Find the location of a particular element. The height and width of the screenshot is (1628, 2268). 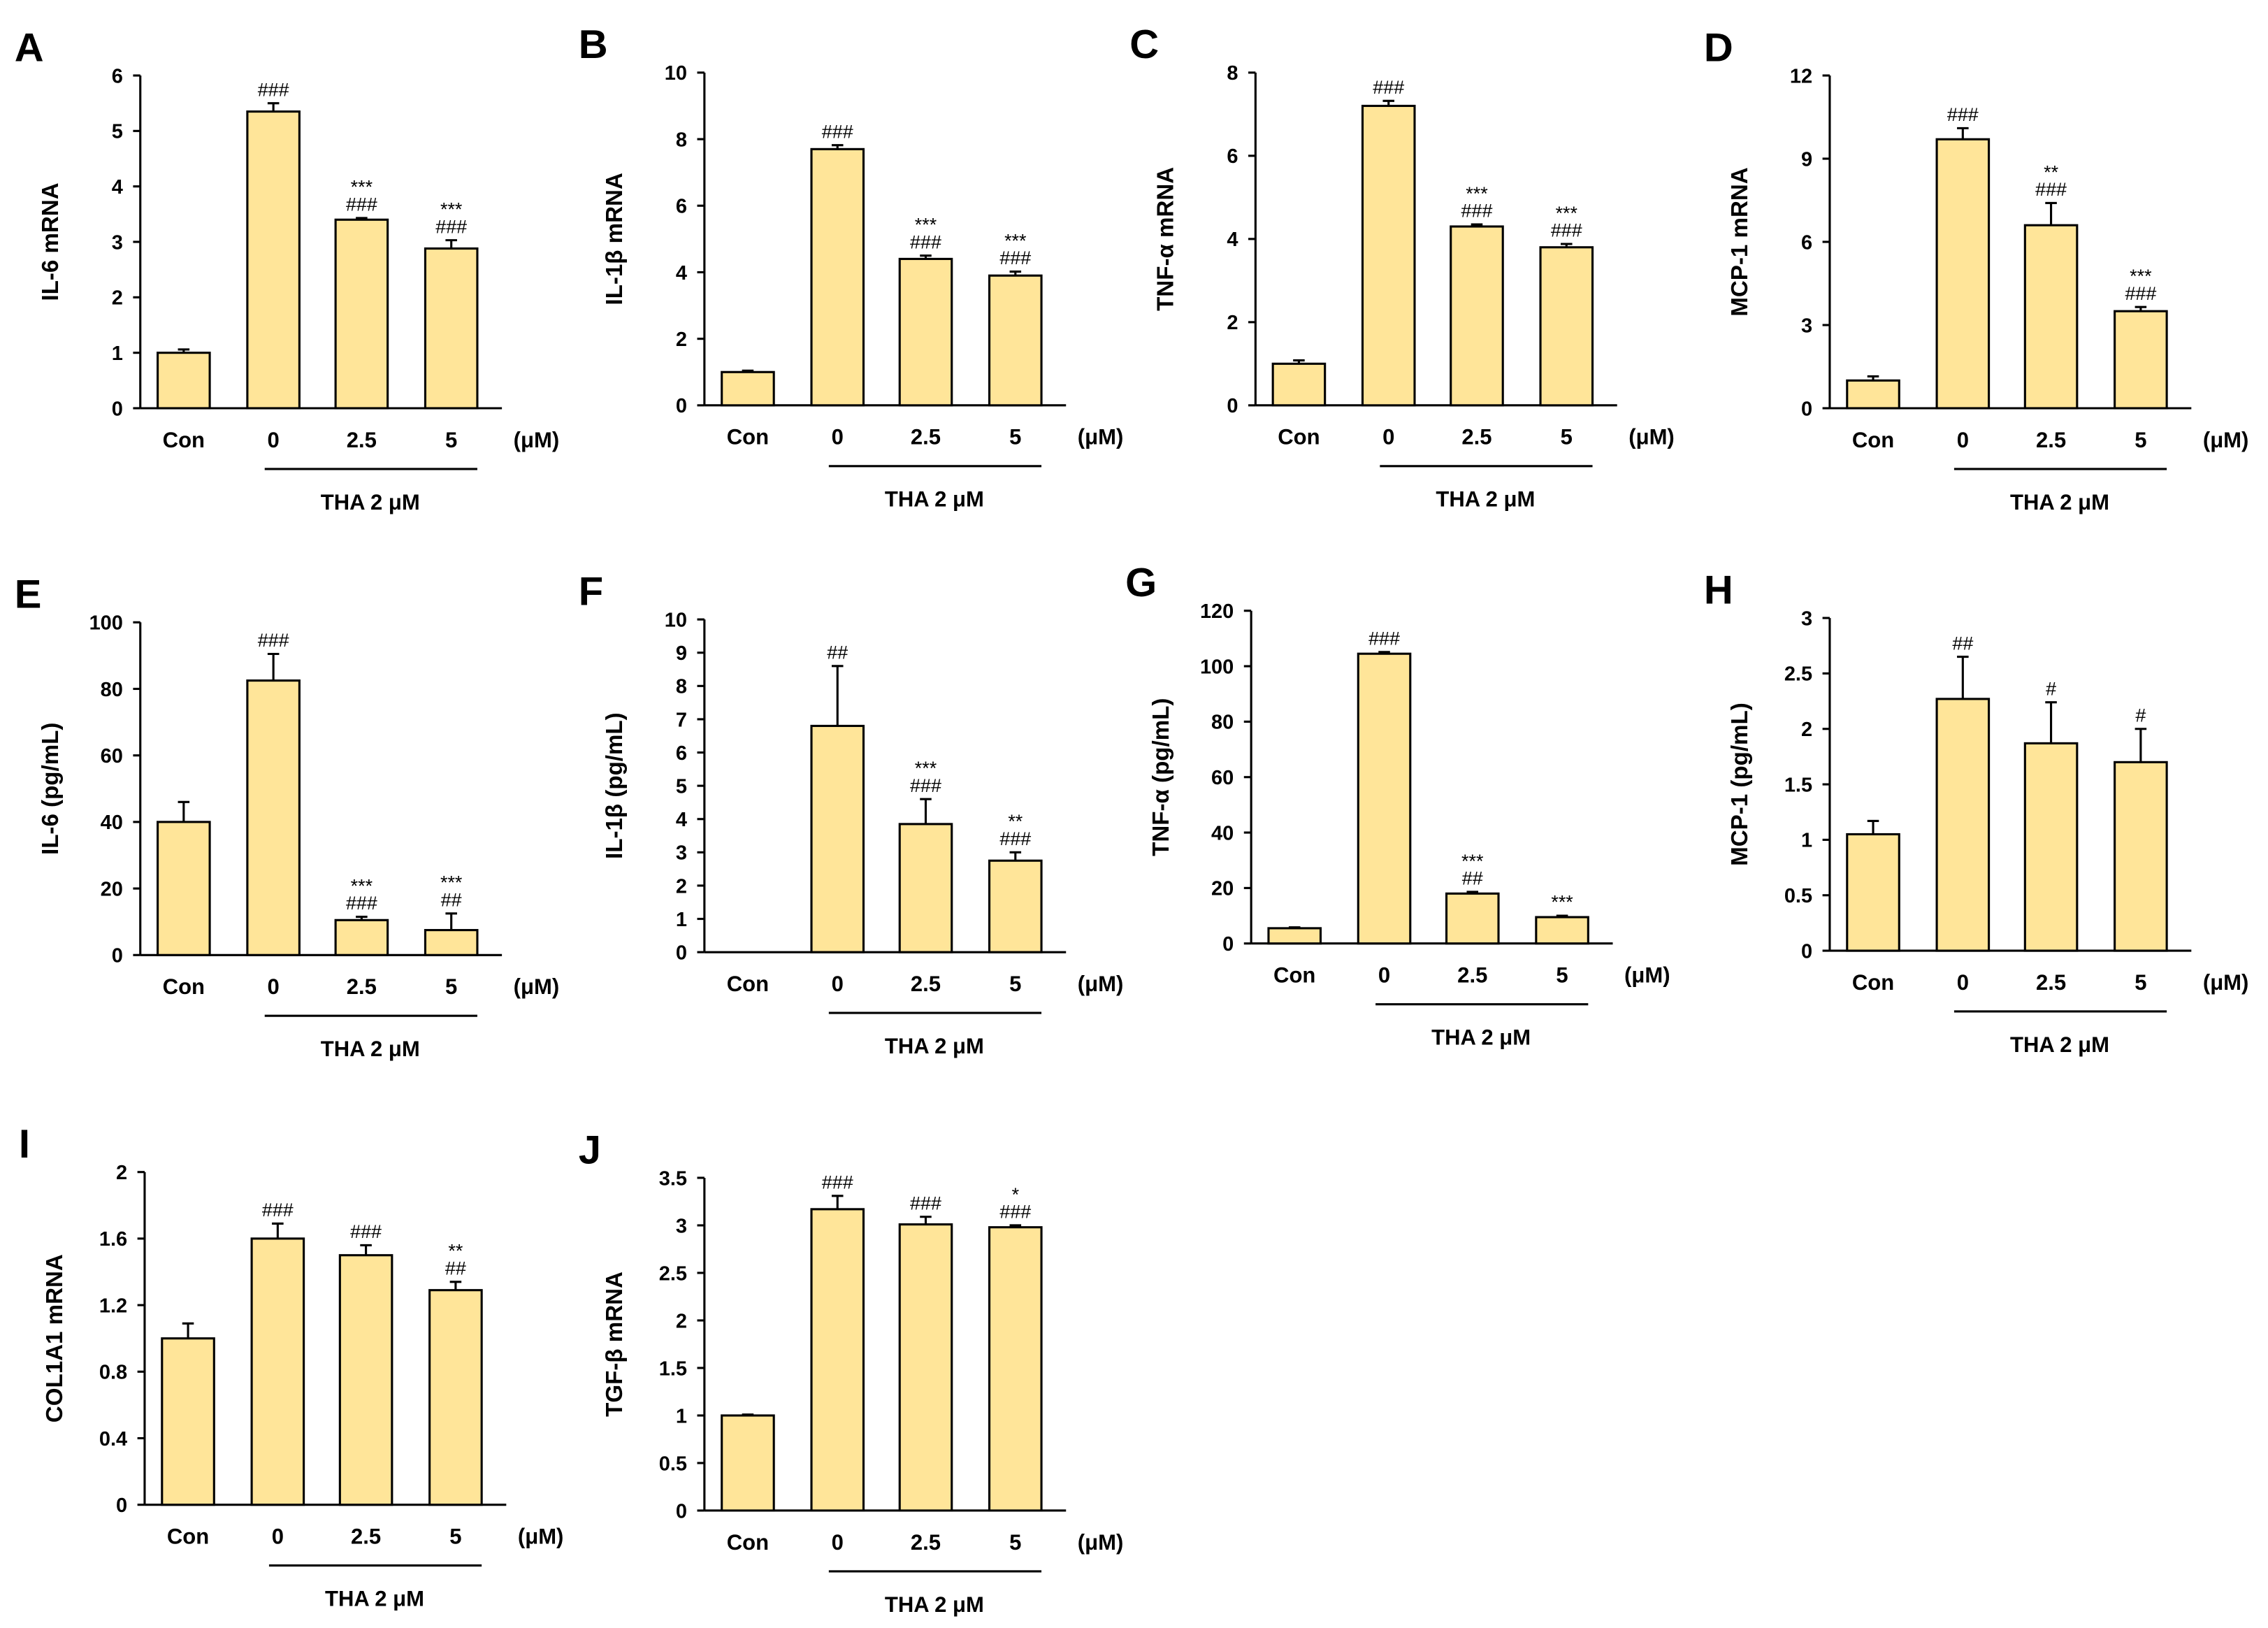

y-tick-label: 1 is located at coordinates (681, 920).